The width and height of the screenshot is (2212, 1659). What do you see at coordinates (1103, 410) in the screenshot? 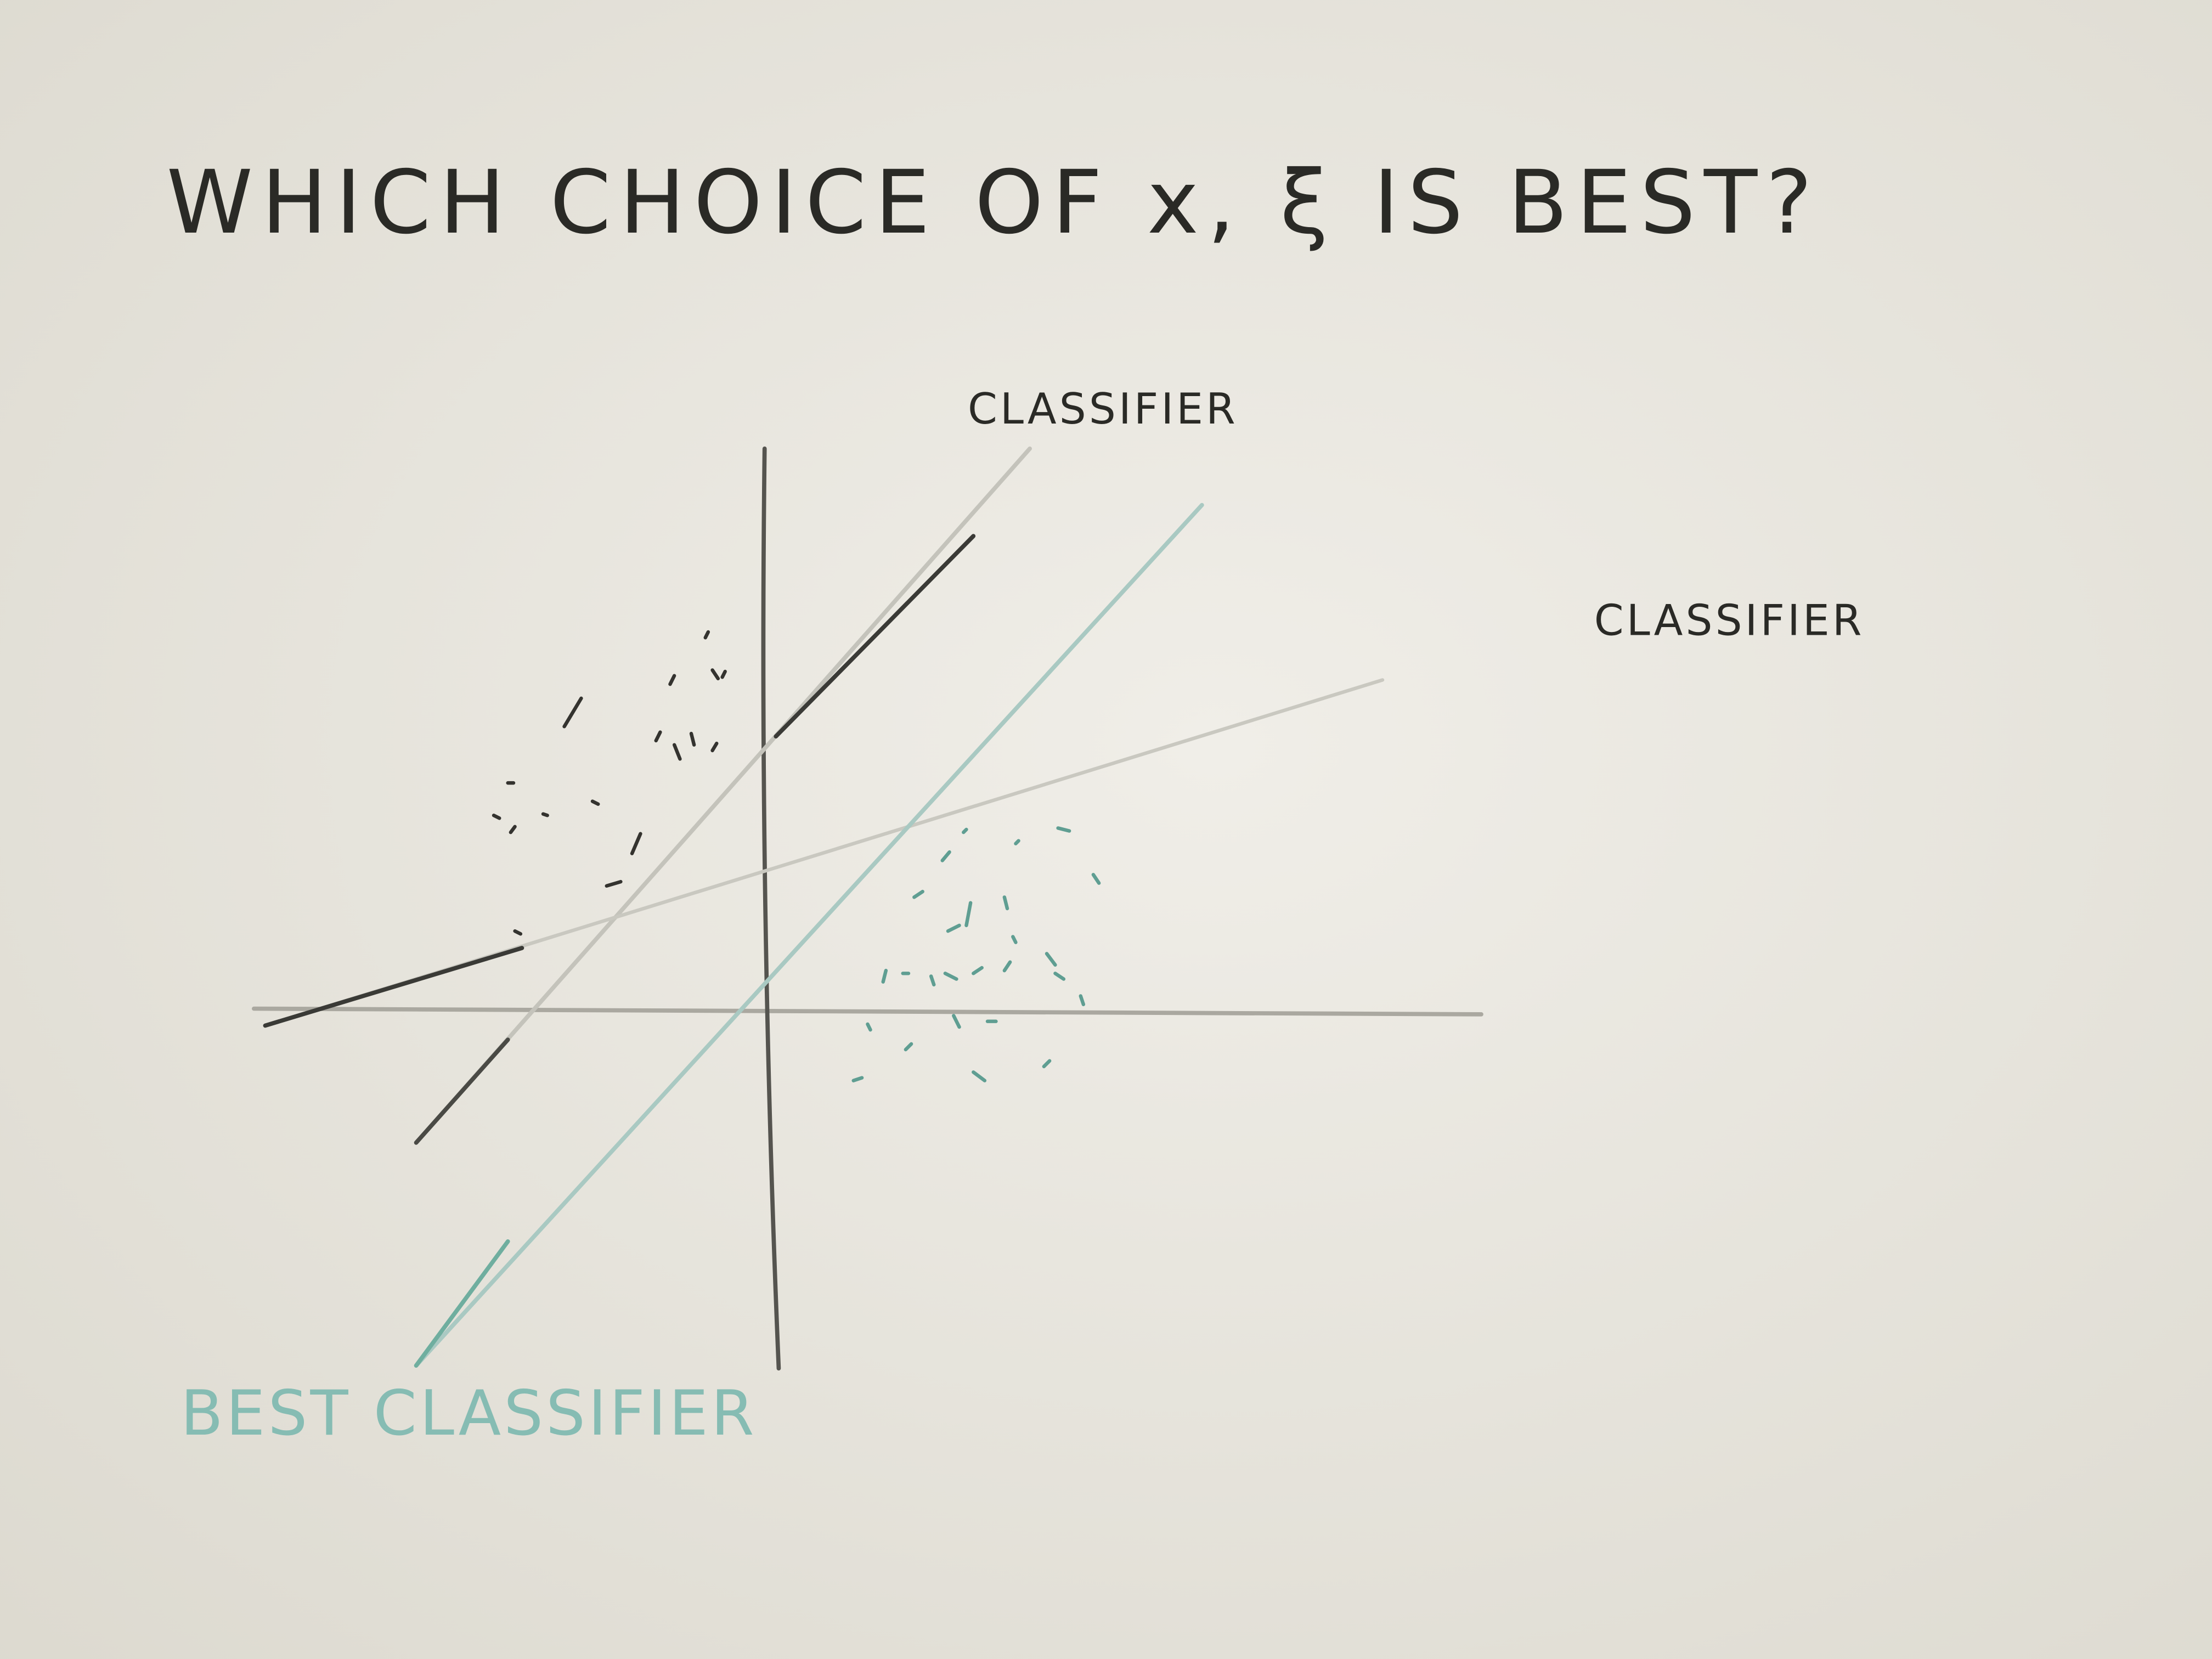
I see `label-classifier-top: CLASSIFIER` at bounding box center [1103, 410].